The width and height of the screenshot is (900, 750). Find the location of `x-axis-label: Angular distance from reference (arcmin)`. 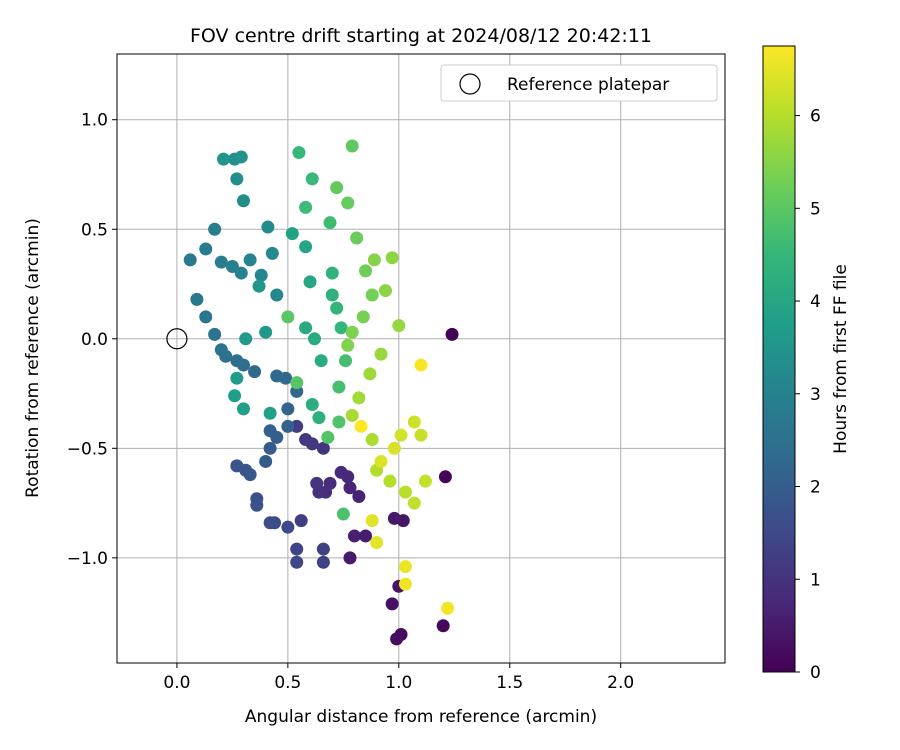

x-axis-label: Angular distance from reference (arcmin) is located at coordinates (421, 717).